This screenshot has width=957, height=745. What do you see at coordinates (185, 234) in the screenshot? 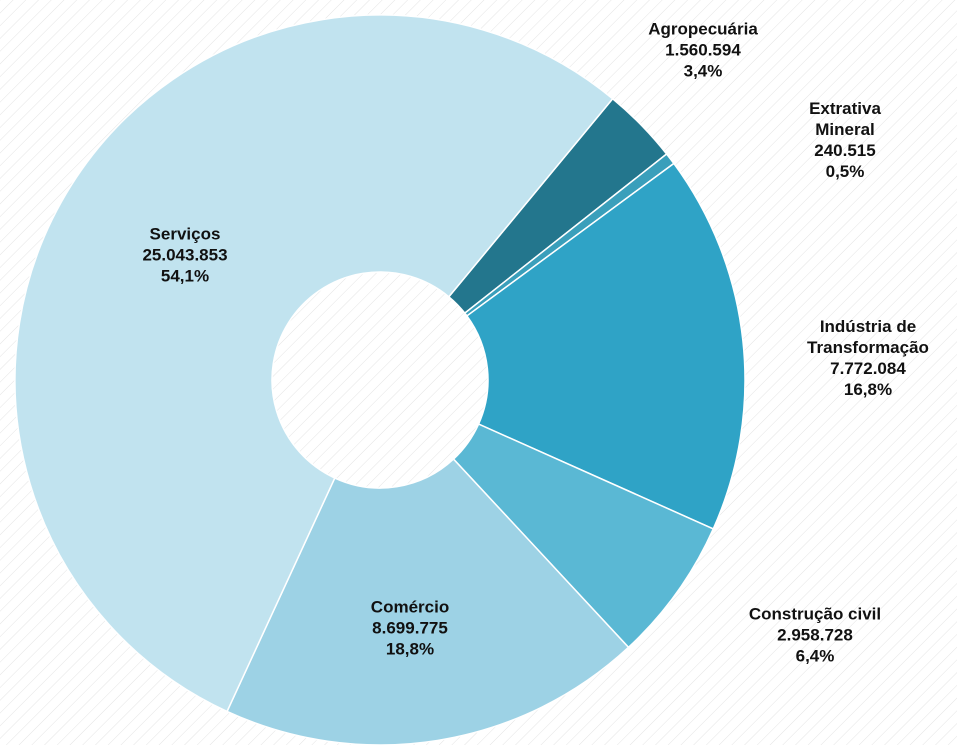
I see `label-line: Serviços` at bounding box center [185, 234].